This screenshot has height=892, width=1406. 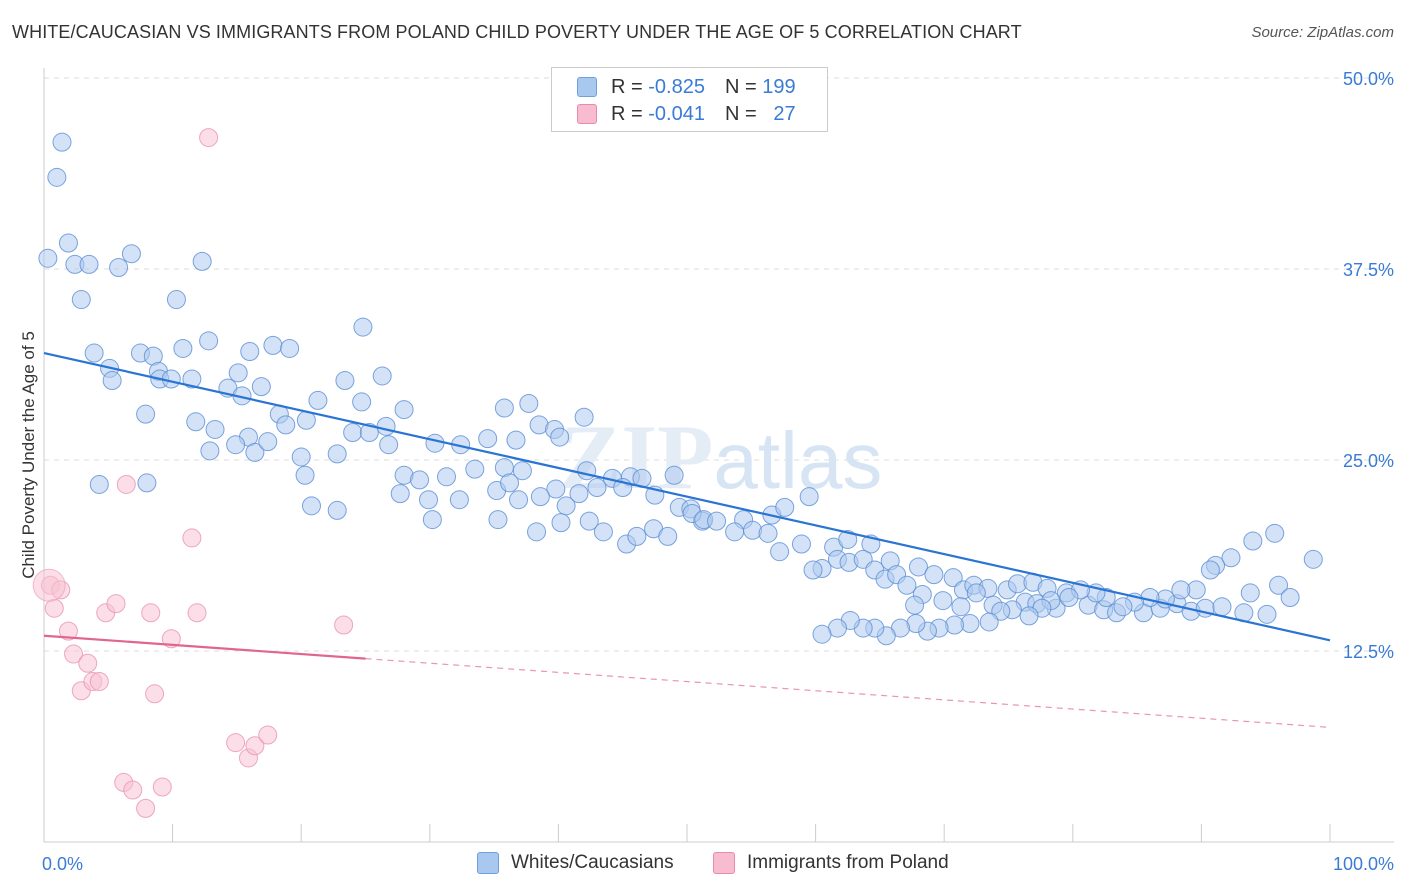 I want to click on legend-label-whites: Whites/Caucasians, so click(x=592, y=862).